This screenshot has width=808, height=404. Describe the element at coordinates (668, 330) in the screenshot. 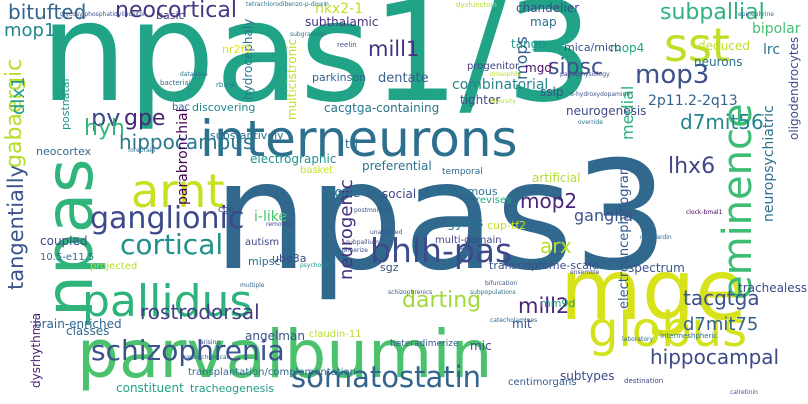

I see `word-globus: globus` at that location.